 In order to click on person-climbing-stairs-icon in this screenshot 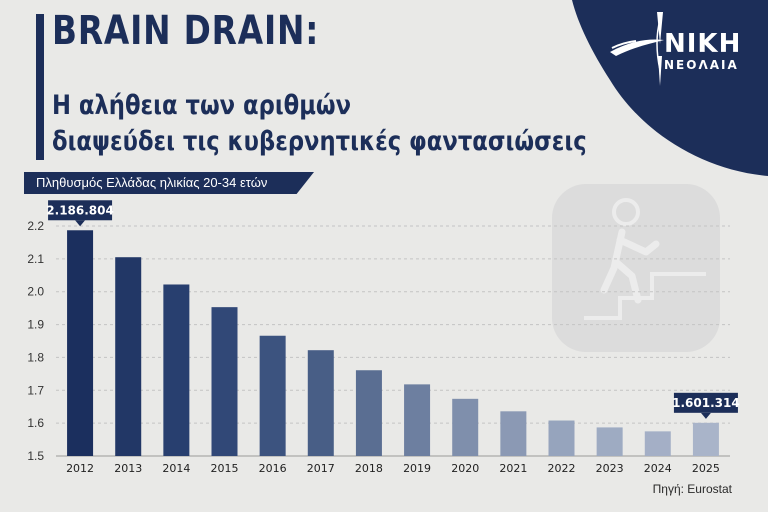, I will do `click(636, 268)`.